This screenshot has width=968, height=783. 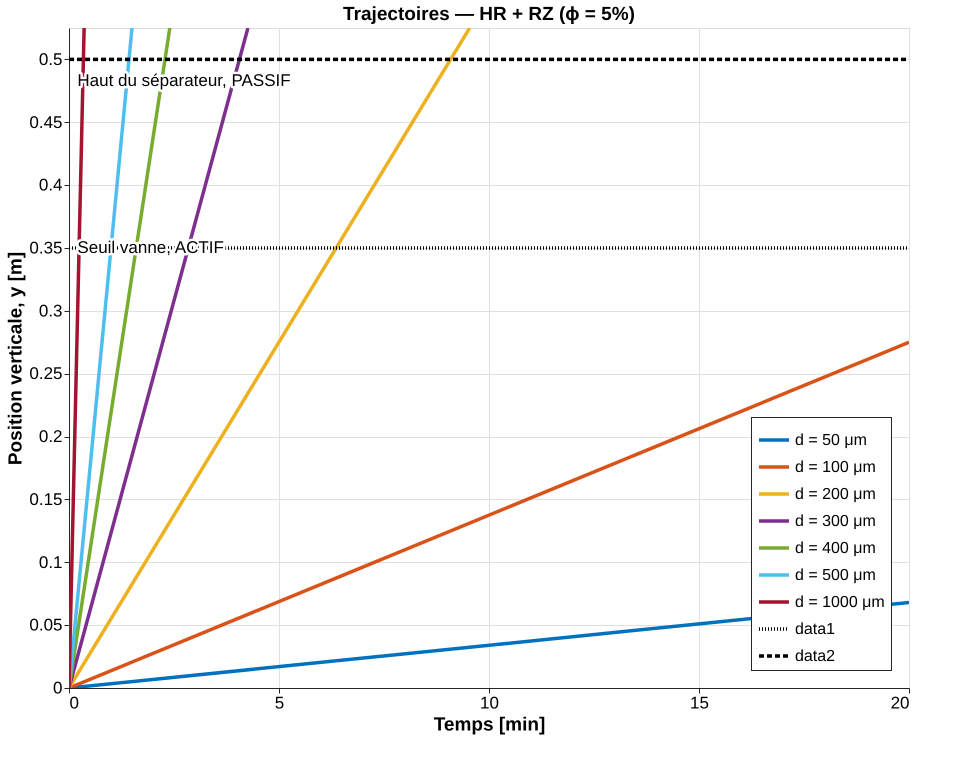 I want to click on legend-label: data2, so click(x=815, y=656).